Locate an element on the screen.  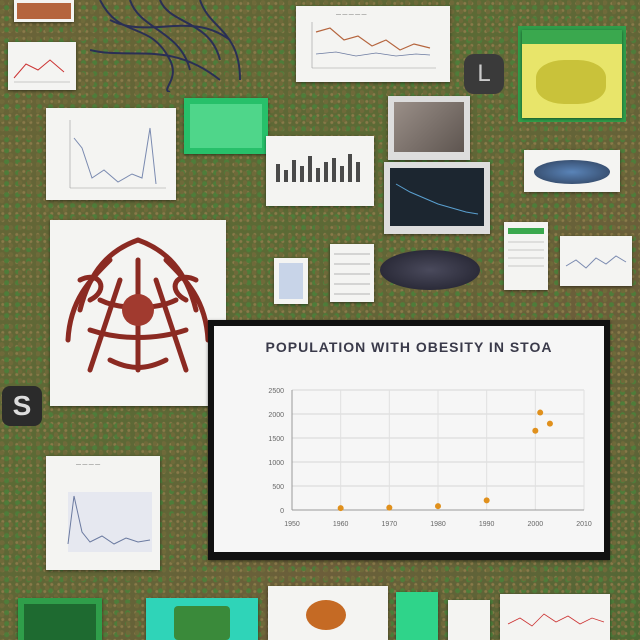
thumbnail-document-right is located at coordinates (526, 256).